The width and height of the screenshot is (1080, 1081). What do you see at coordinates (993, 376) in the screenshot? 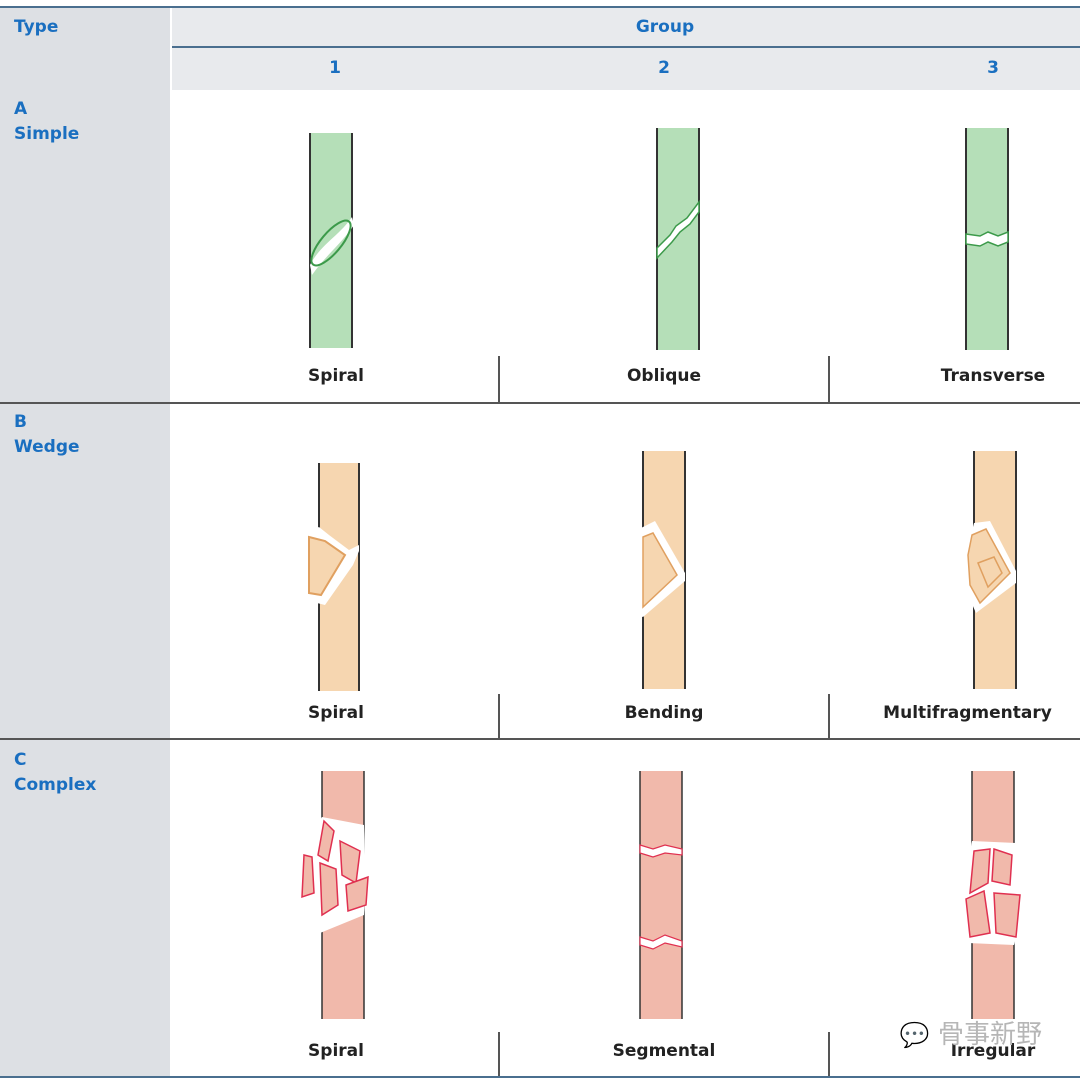
I see `label-a3: Transverse` at bounding box center [993, 376].